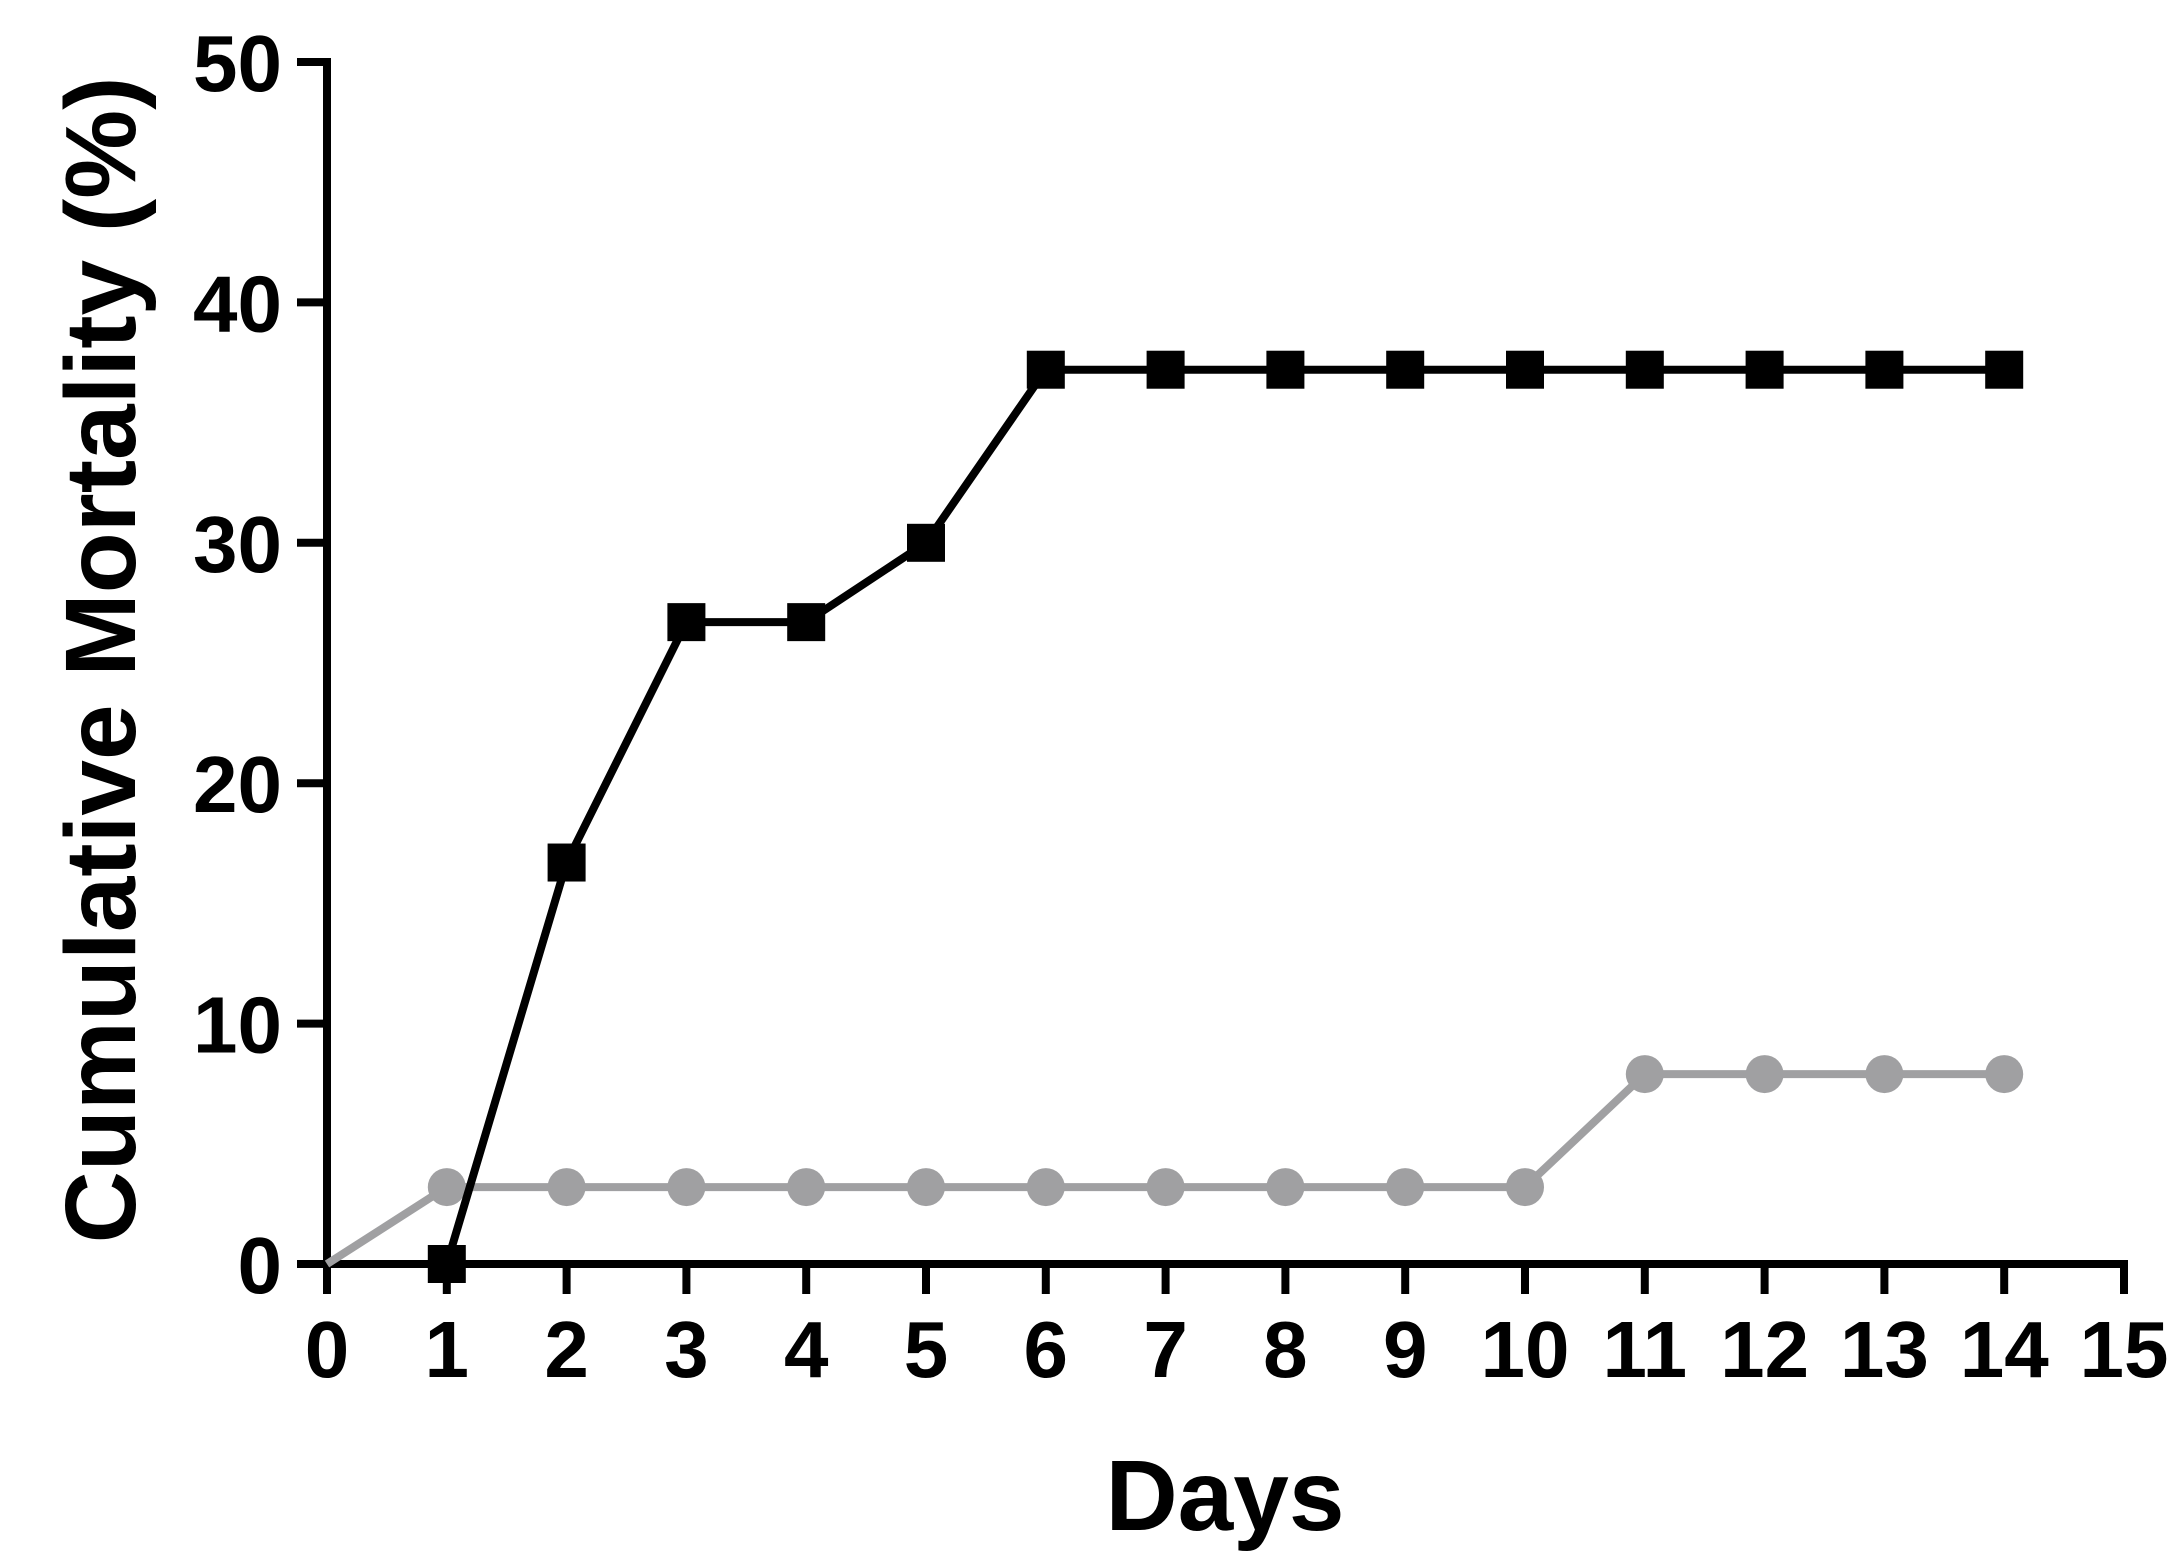 Image resolution: width=2176 pixels, height=1560 pixels. What do you see at coordinates (806, 1349) in the screenshot?
I see `x-tick-label: 4` at bounding box center [806, 1349].